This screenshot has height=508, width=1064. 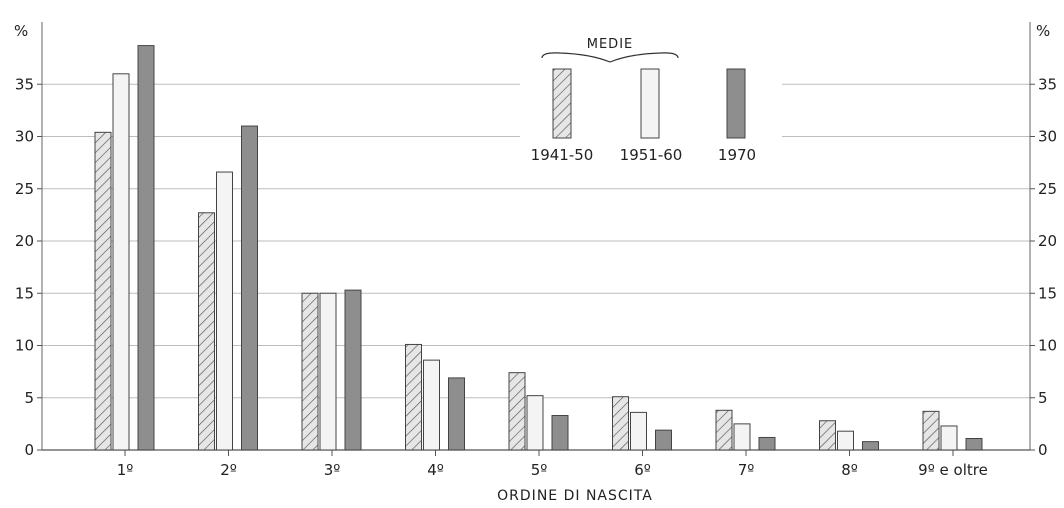 What do you see at coordinates (736, 103) in the screenshot?
I see `legend-swatch-1970` at bounding box center [736, 103].